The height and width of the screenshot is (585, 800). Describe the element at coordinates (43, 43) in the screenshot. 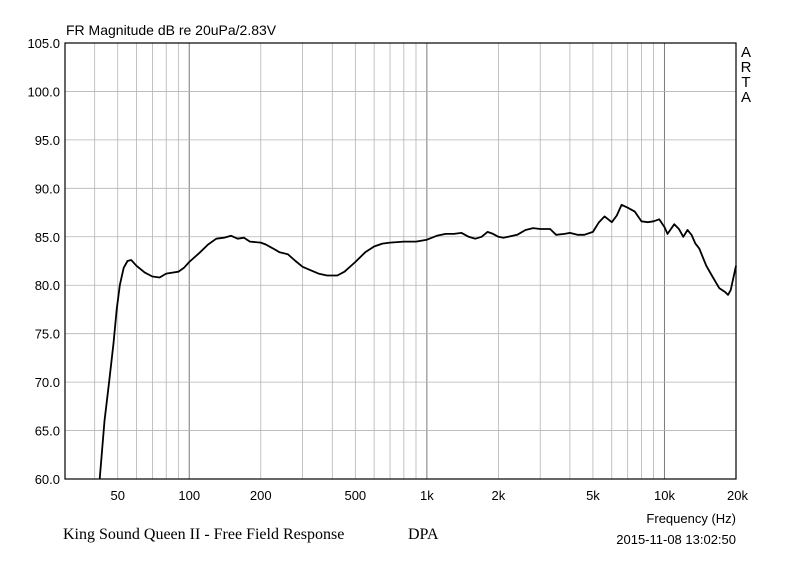

I see `y-tick-label: 105.0` at that location.